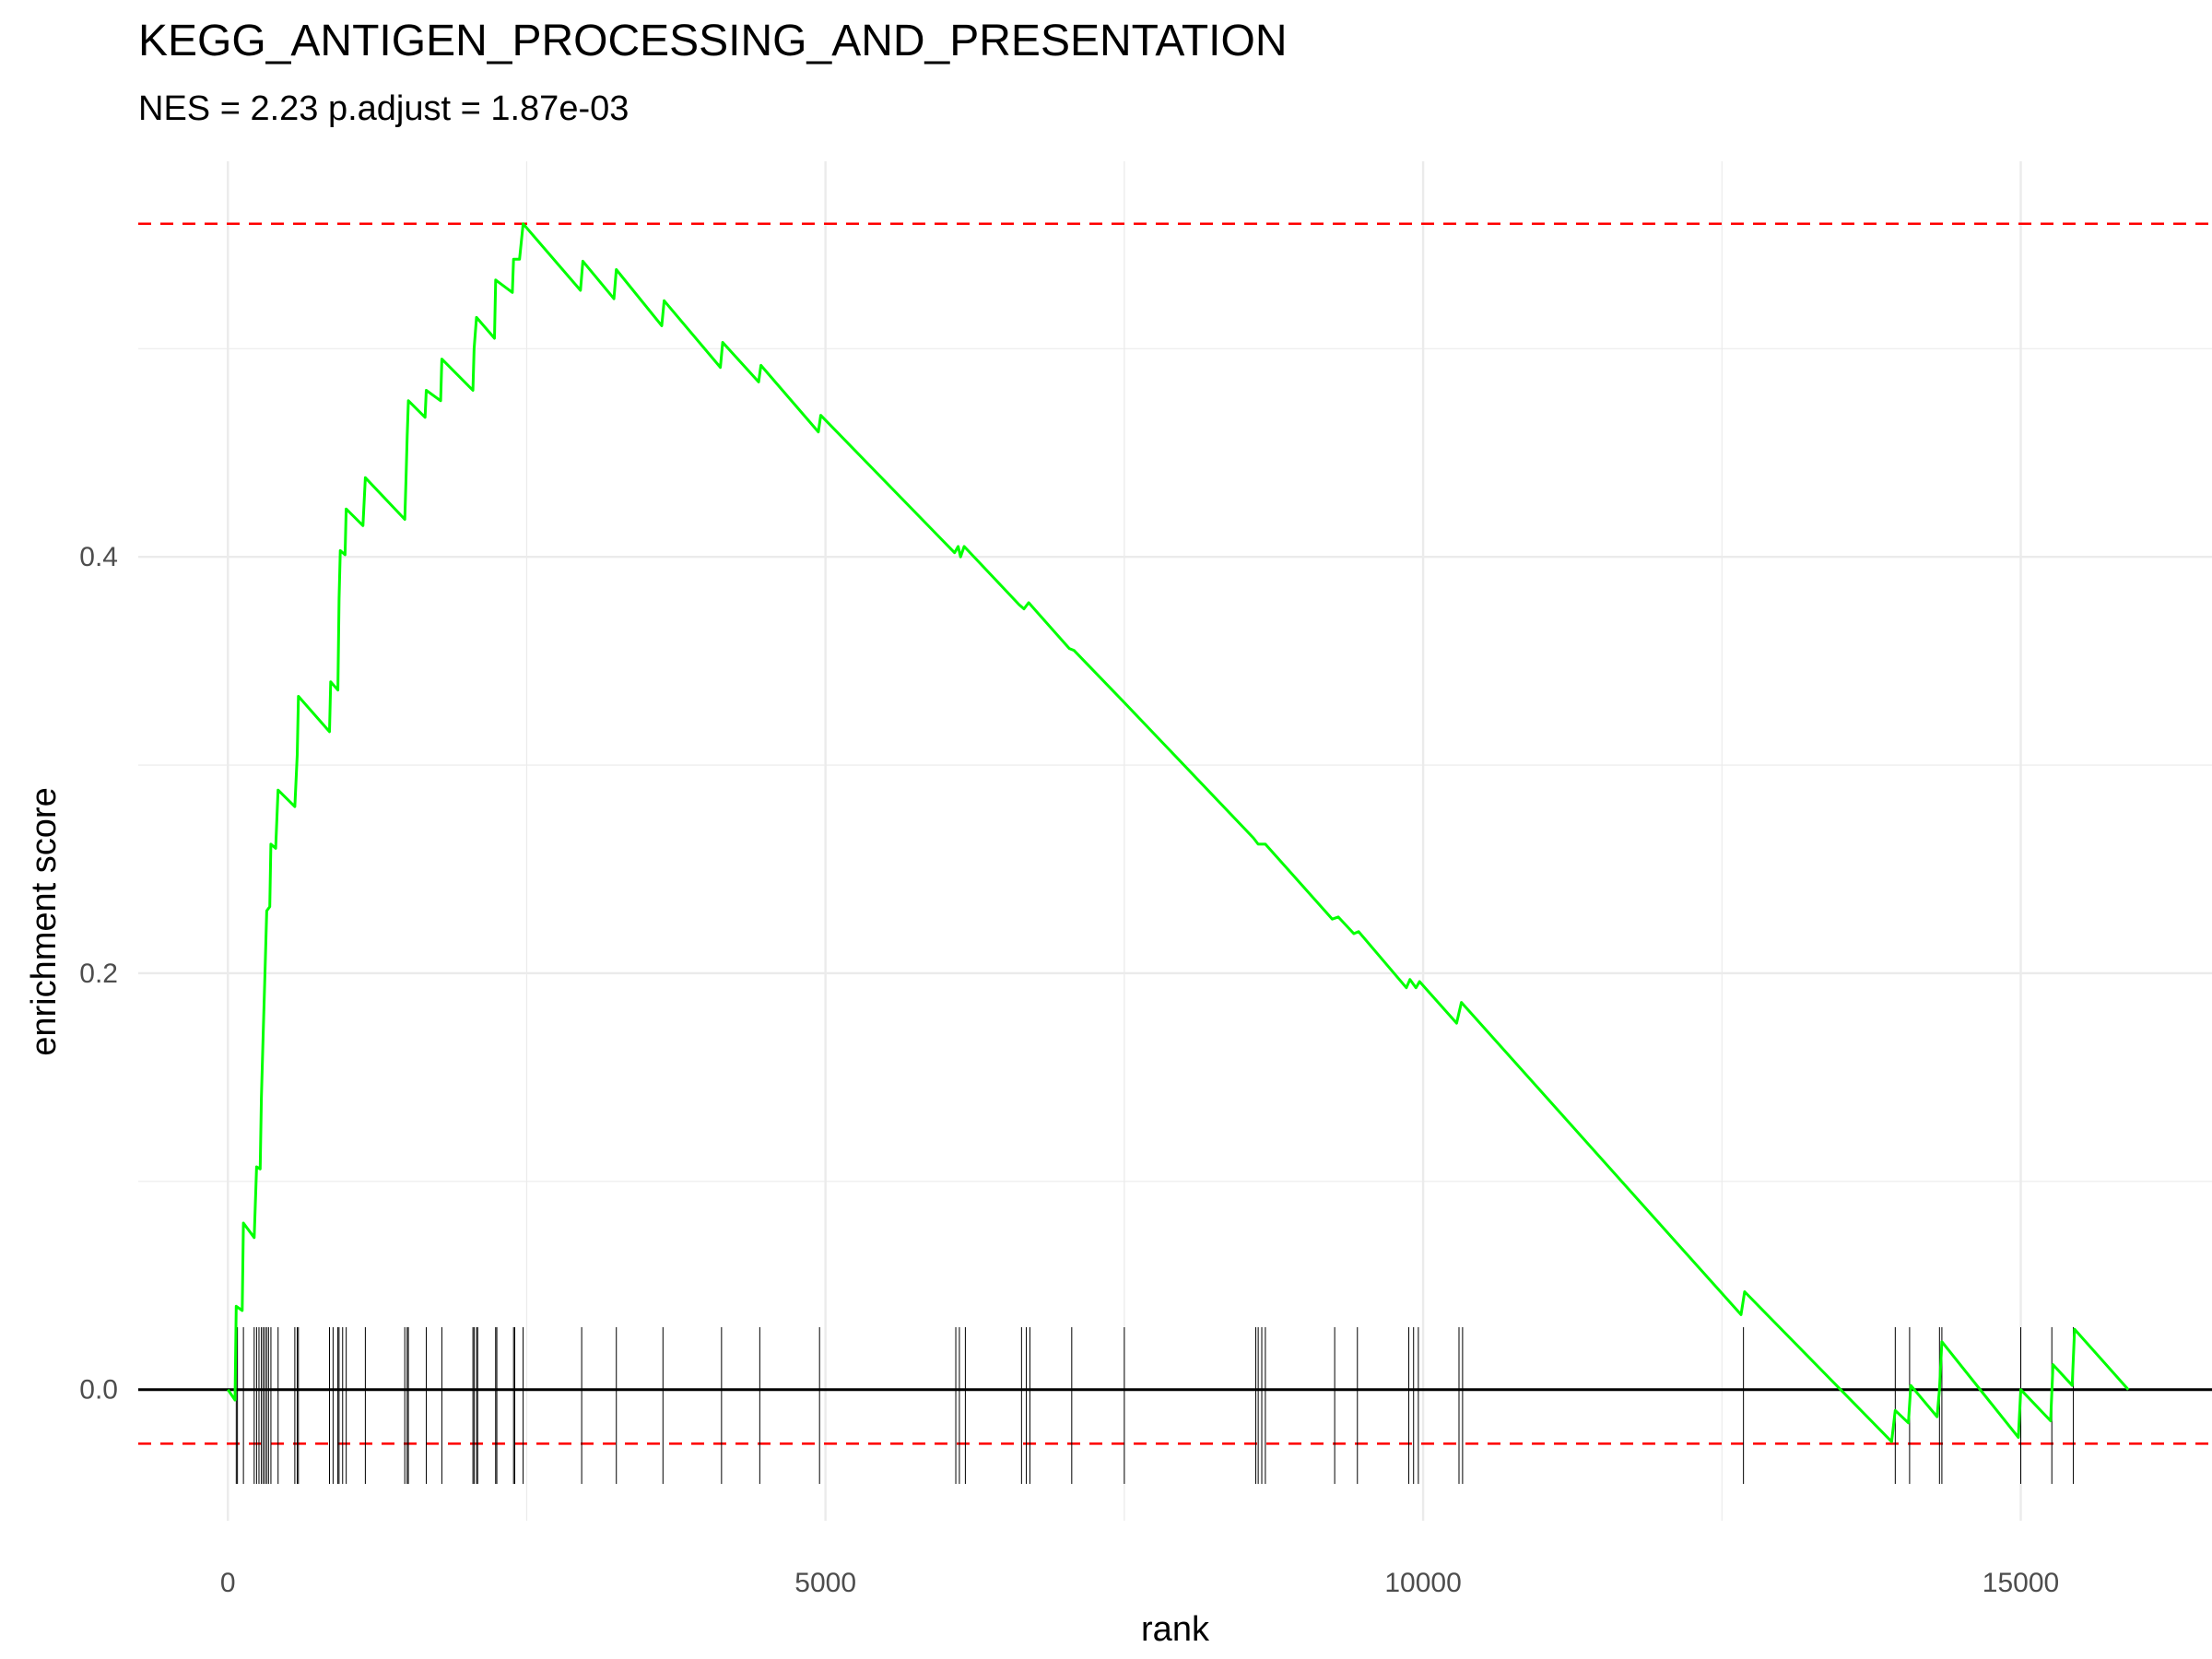 The width and height of the screenshot is (2212, 1659). What do you see at coordinates (2021, 1583) in the screenshot?
I see `x-tick-label: 15000` at bounding box center [2021, 1583].